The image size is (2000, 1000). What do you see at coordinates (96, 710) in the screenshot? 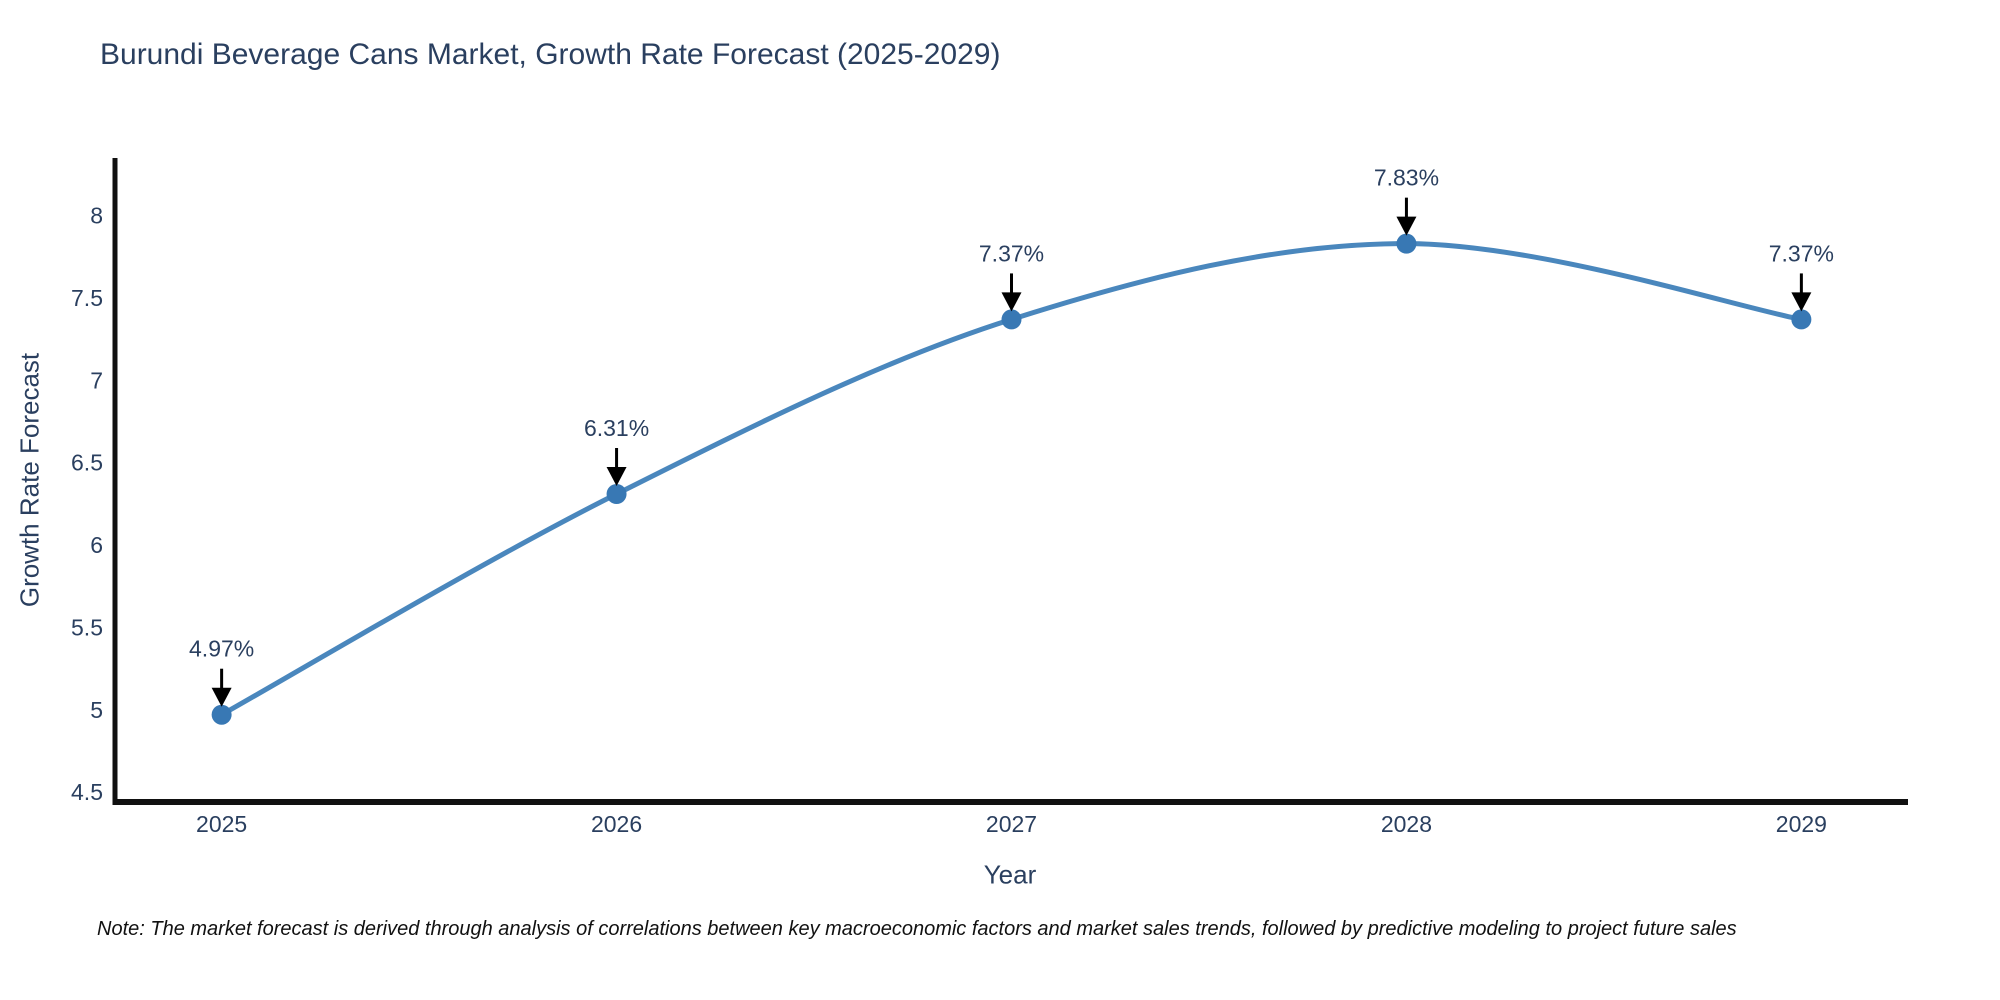
I see `y-tick-label: 5` at bounding box center [96, 710].